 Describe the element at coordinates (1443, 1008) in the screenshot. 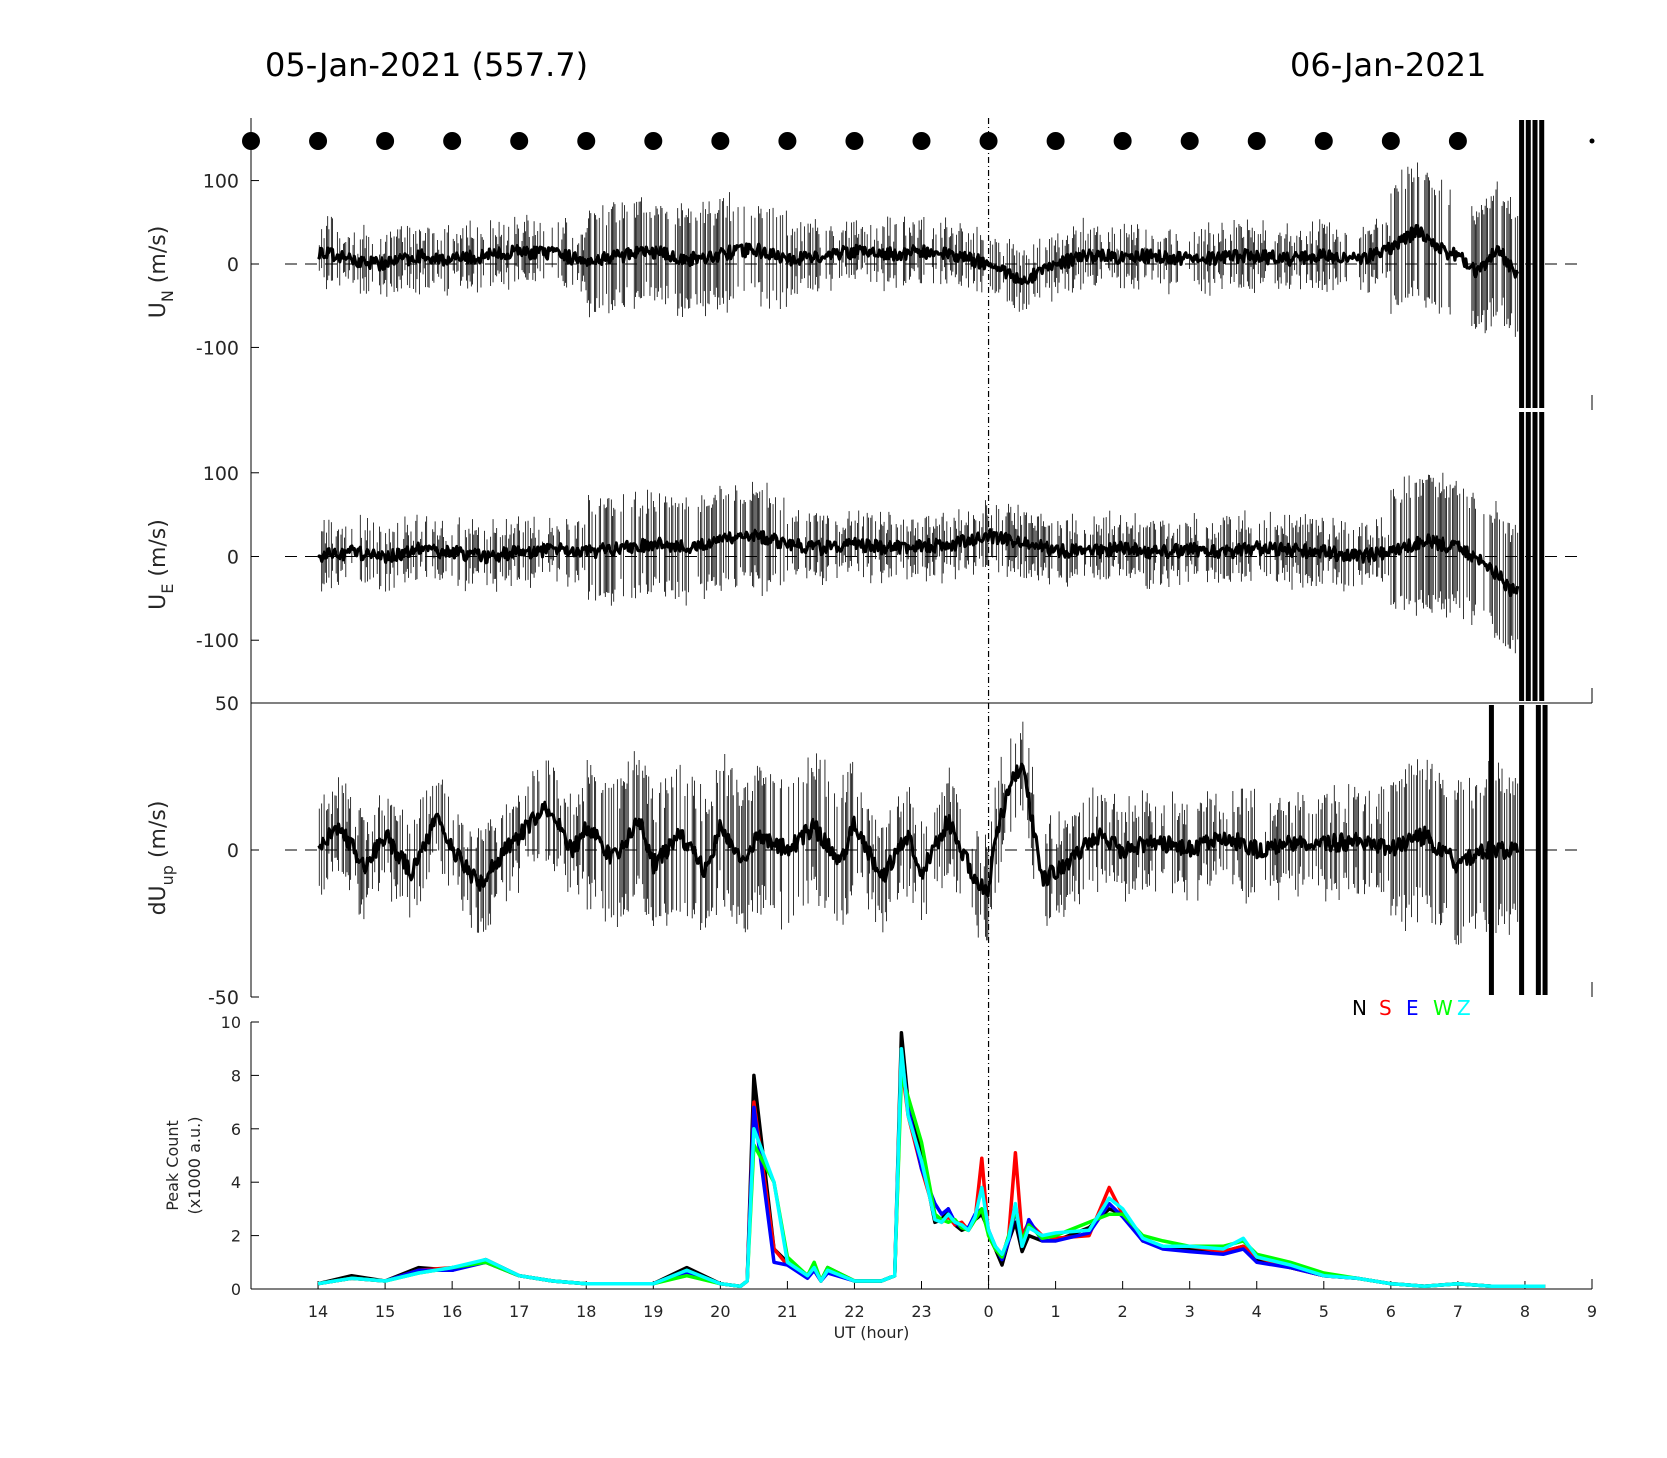

I see `legend-entry-W: W` at that location.